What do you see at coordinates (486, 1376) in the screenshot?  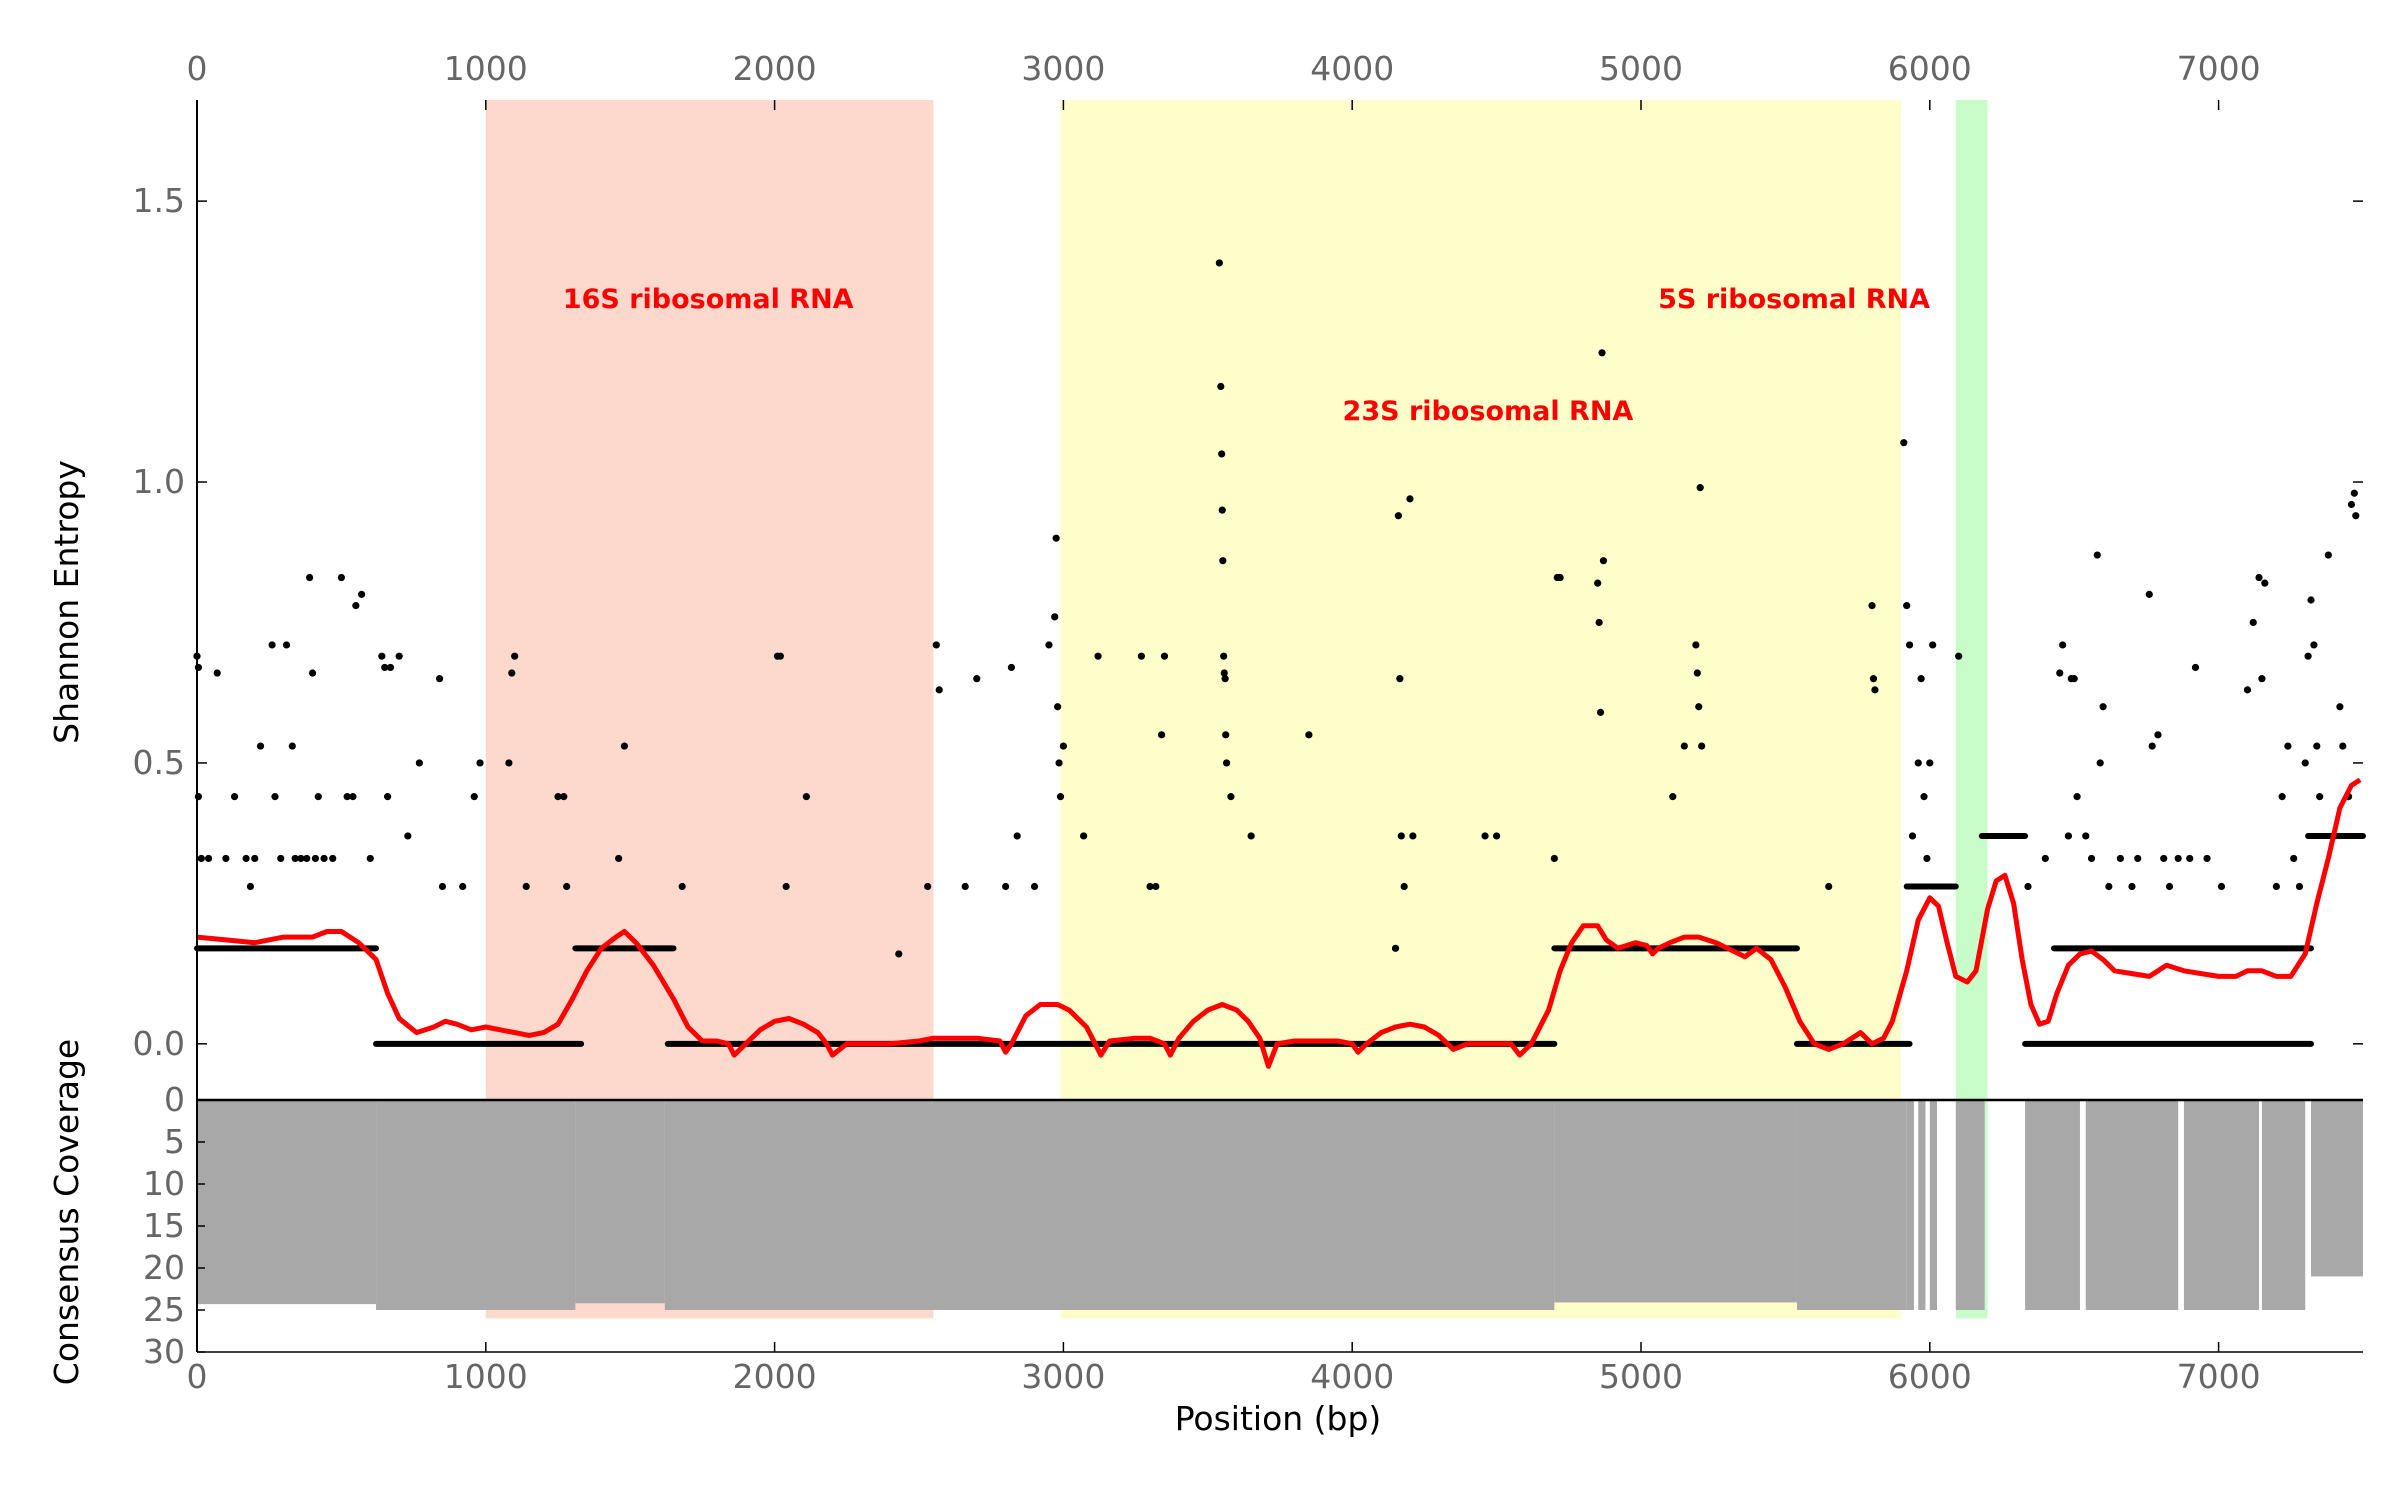 I see `x-tick-bottom-label-1: 1000` at bounding box center [486, 1376].